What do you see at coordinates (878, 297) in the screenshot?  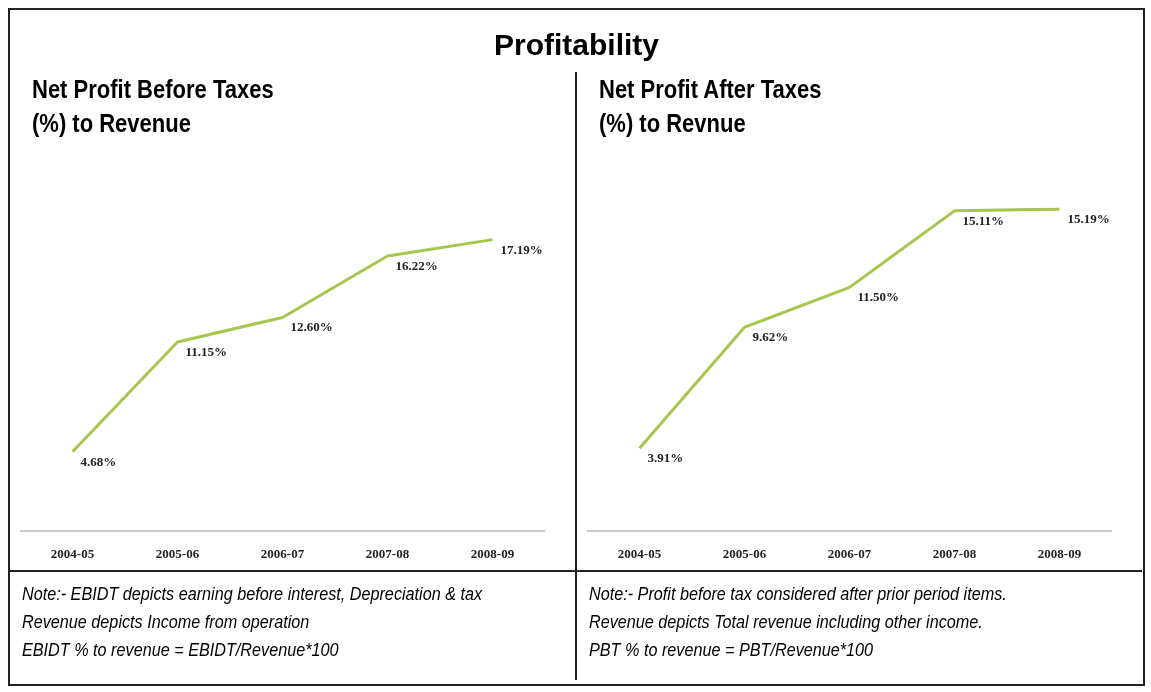 I see `data-label: 11.50%` at bounding box center [878, 297].